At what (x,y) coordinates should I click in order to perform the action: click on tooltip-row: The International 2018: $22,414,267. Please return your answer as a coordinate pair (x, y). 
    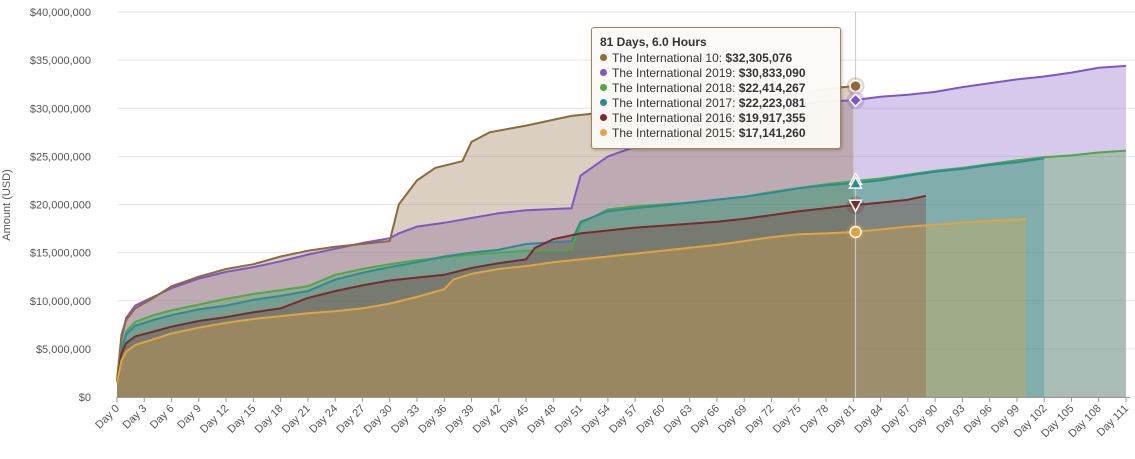
    Looking at the image, I should click on (716, 88).